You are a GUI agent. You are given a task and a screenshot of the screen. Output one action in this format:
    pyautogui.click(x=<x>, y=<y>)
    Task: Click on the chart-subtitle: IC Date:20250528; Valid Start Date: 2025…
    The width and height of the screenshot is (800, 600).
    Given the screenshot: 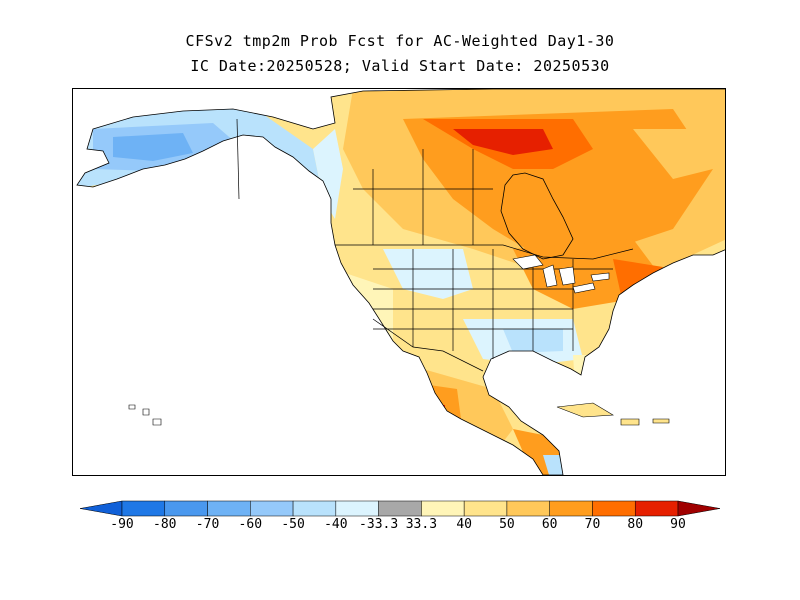 What is the action you would take?
    pyautogui.click(x=400, y=66)
    